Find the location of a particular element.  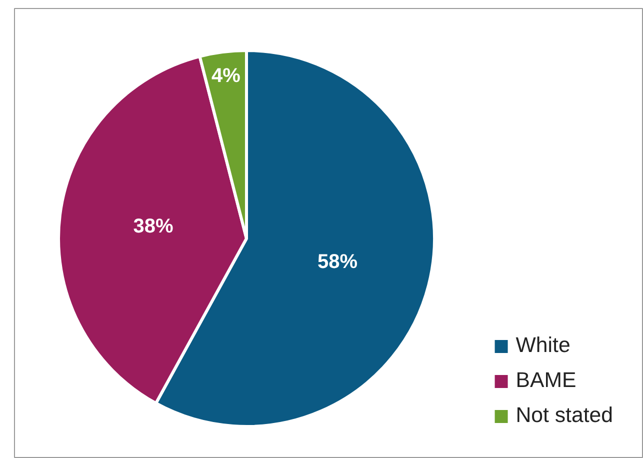

legend-label: Not stated is located at coordinates (564, 415).